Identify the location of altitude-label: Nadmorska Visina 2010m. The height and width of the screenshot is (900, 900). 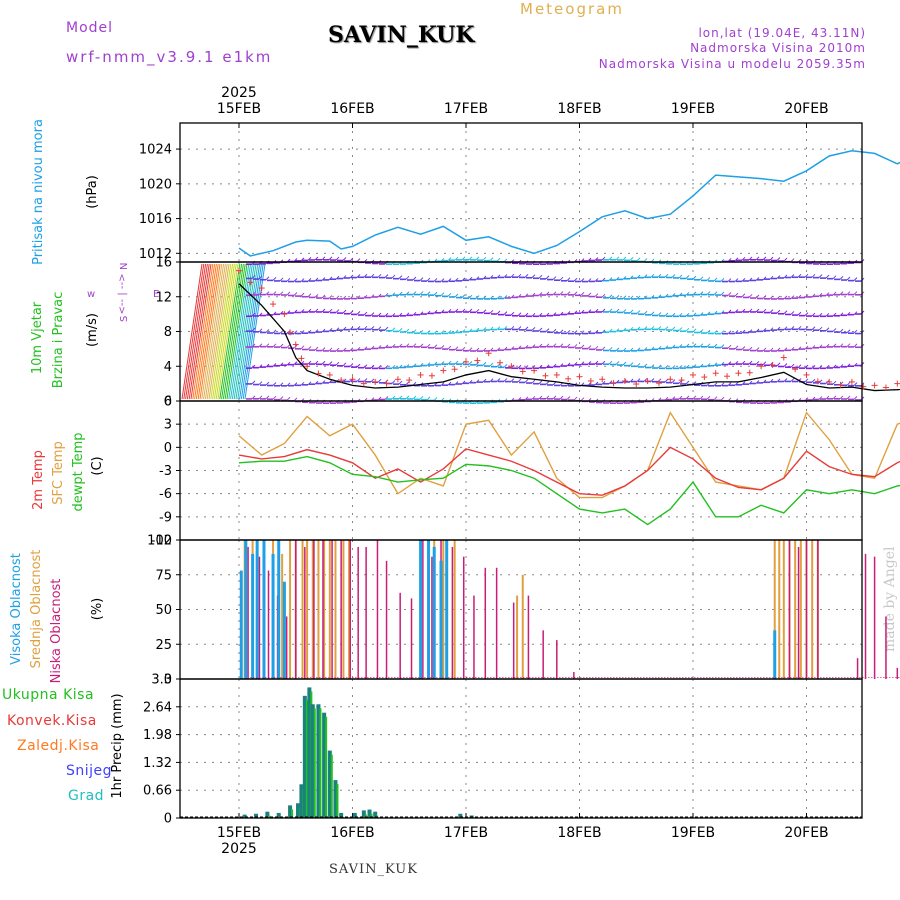
(778, 48).